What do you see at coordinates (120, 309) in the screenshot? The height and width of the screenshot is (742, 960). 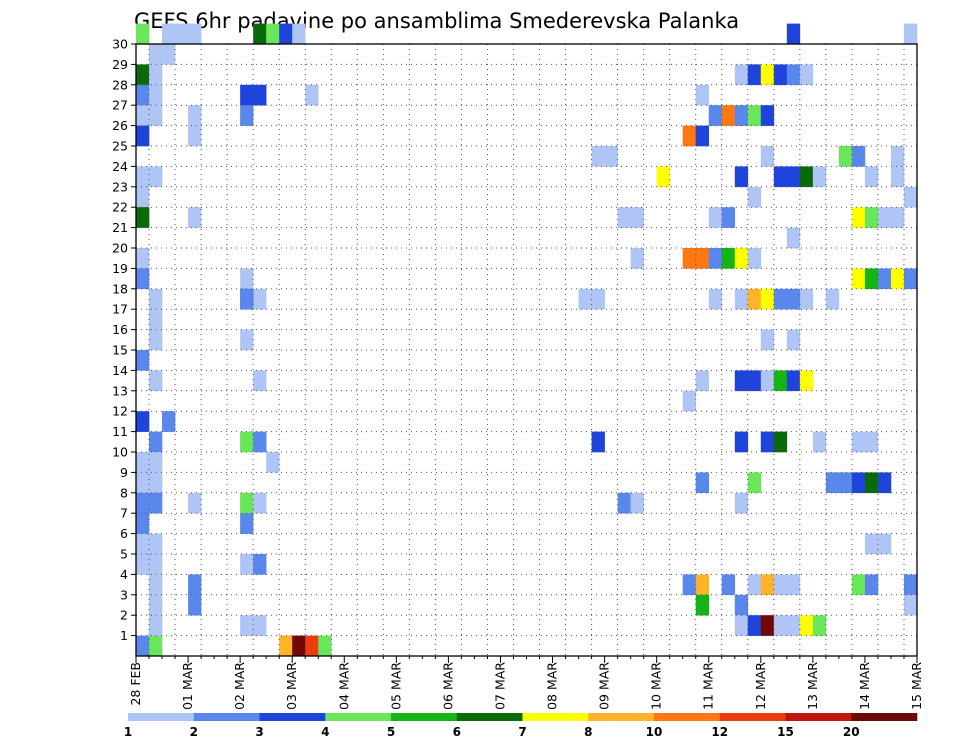 I see `y-tick-label: 17` at bounding box center [120, 309].